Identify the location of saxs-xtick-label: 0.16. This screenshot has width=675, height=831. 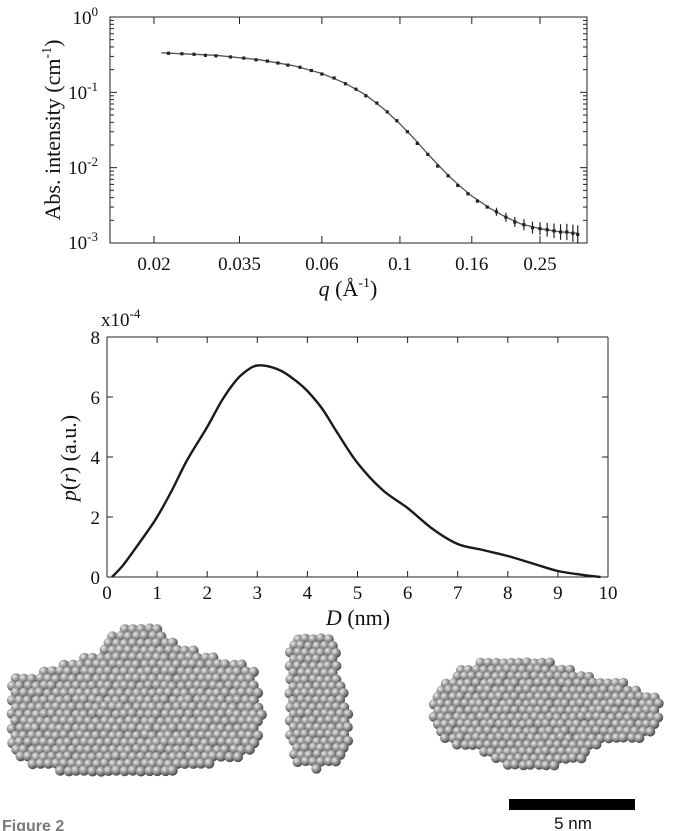
(471, 264).